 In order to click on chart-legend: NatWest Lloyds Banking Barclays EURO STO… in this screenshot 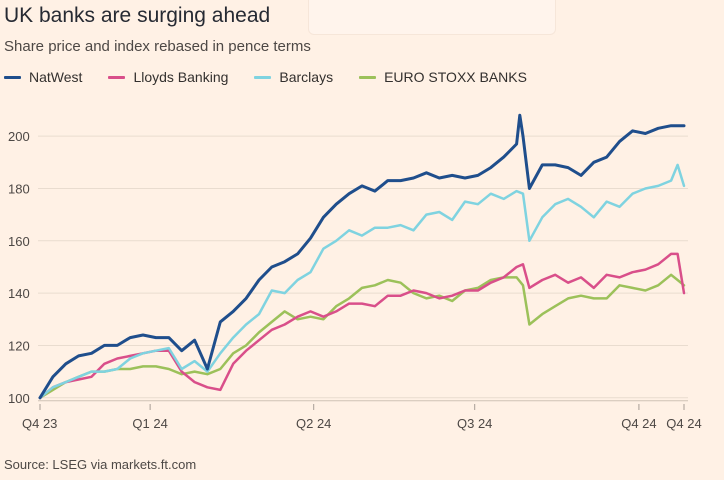, I will do `click(265, 77)`.